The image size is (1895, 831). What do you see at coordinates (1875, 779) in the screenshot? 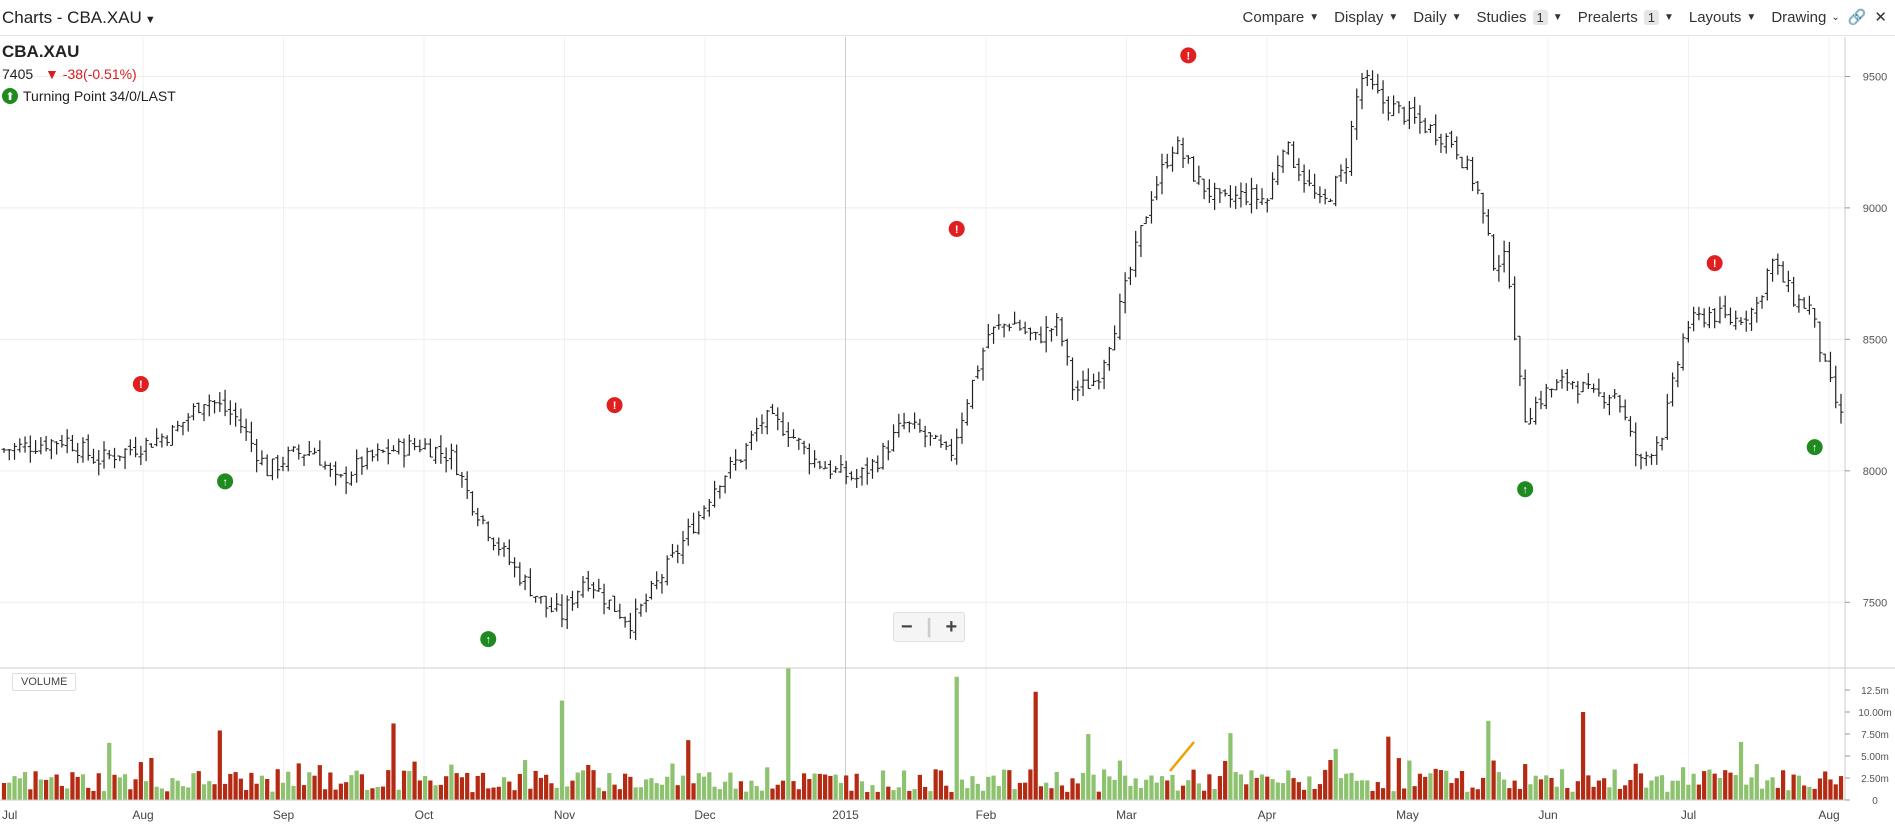
I see `volume-tick-label: 2.50m` at bounding box center [1875, 779].